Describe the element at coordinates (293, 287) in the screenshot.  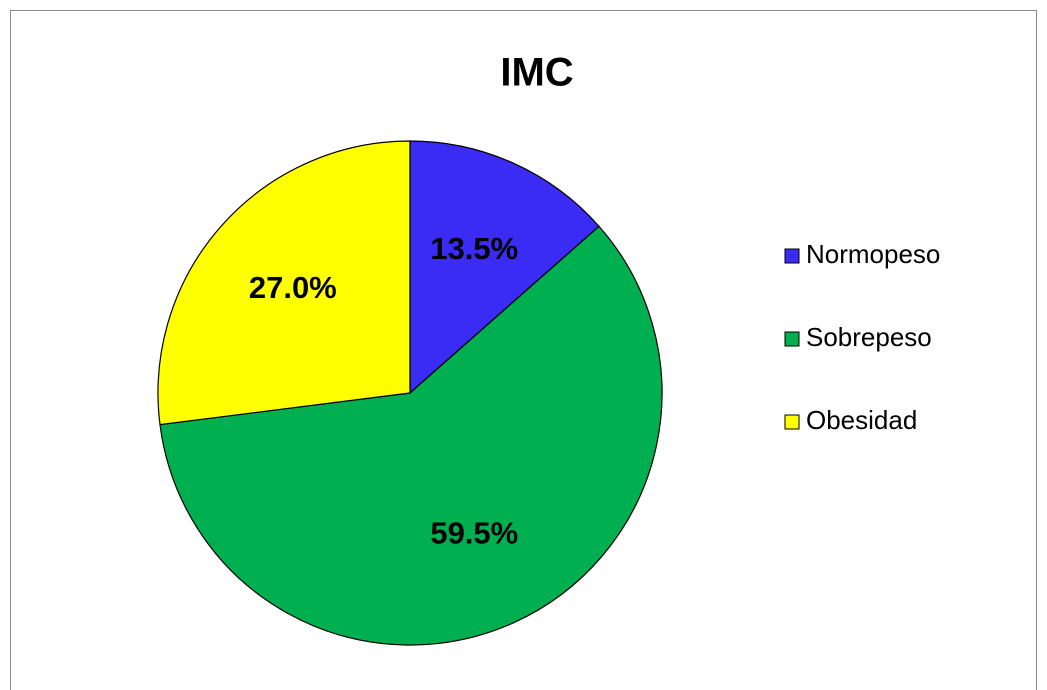
I see `data-label: 27.0%` at that location.